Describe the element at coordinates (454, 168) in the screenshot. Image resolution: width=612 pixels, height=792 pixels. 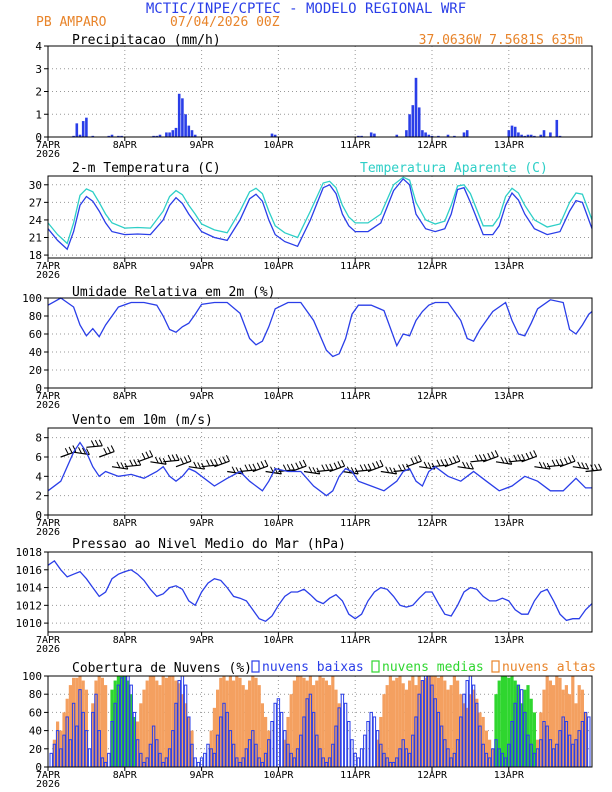
I see `legend-apparent-temperature: Temperatura Aparente (C)` at that location.